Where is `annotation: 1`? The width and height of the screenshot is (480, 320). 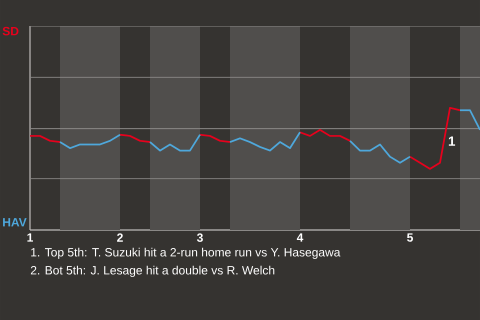 annotation: 1 is located at coordinates (452, 141).